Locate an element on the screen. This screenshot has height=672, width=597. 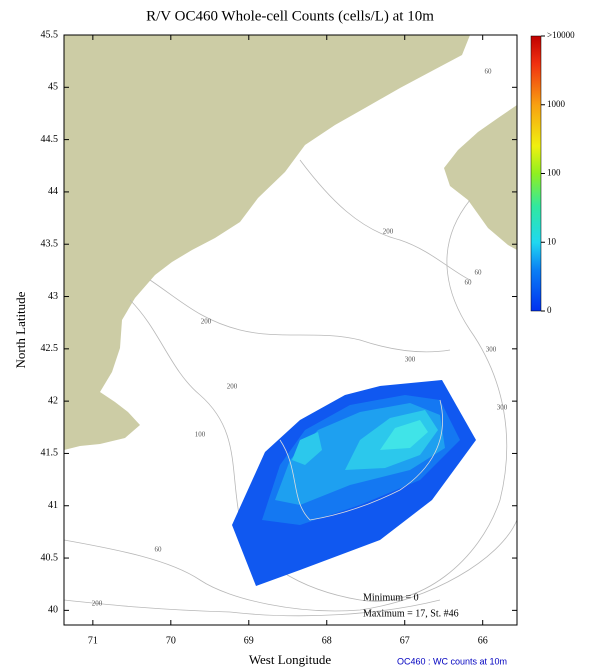
y-tick-label: 42.5 is located at coordinates (50, 348).